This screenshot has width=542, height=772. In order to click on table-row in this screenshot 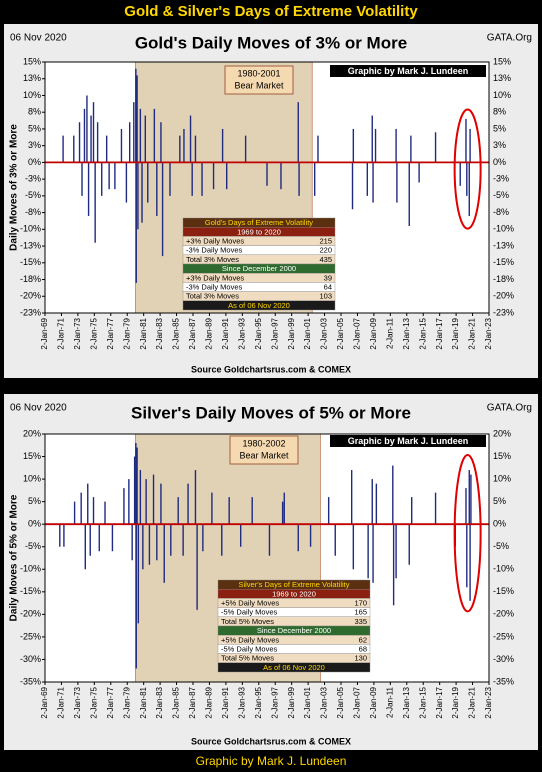, I will do `click(294, 667)`.